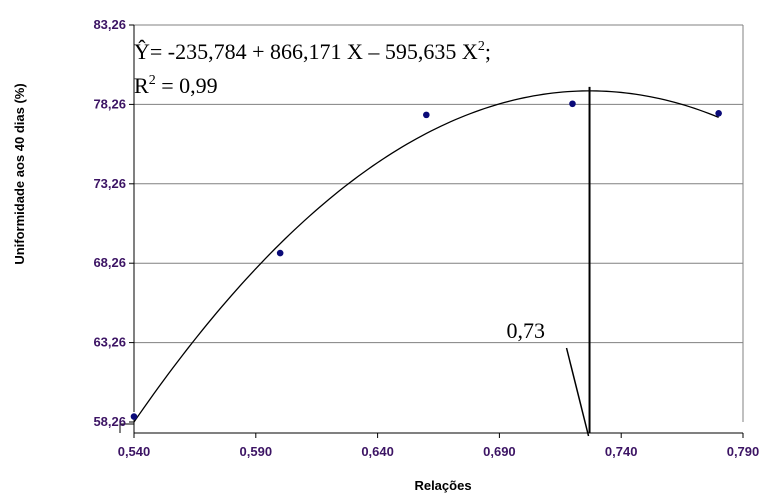 This screenshot has width=764, height=496. I want to click on y-tick-label-3: 73,26, so click(109, 183).